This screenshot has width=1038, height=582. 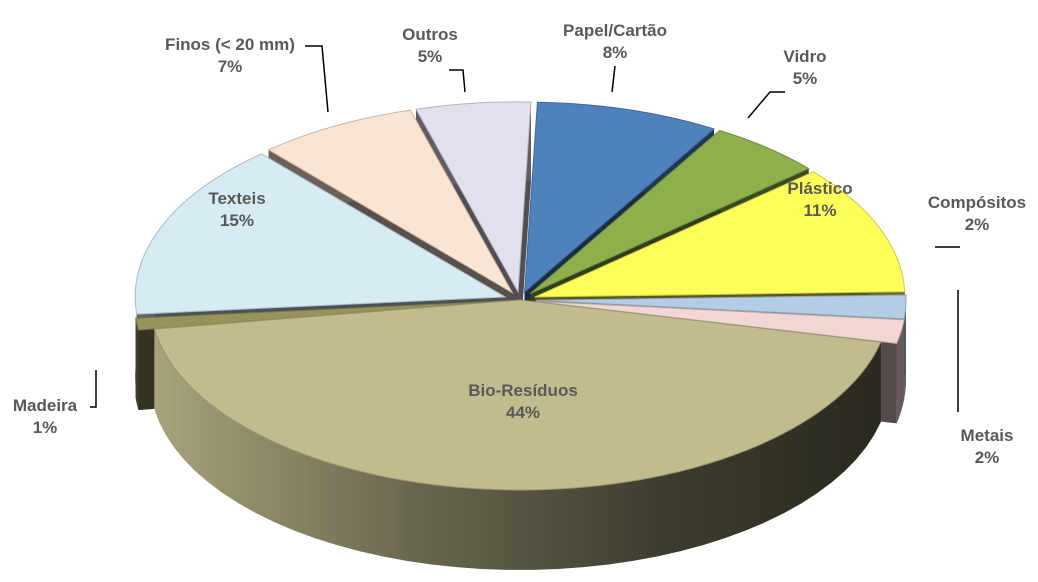 I want to click on label-name: Outros, so click(x=430, y=34).